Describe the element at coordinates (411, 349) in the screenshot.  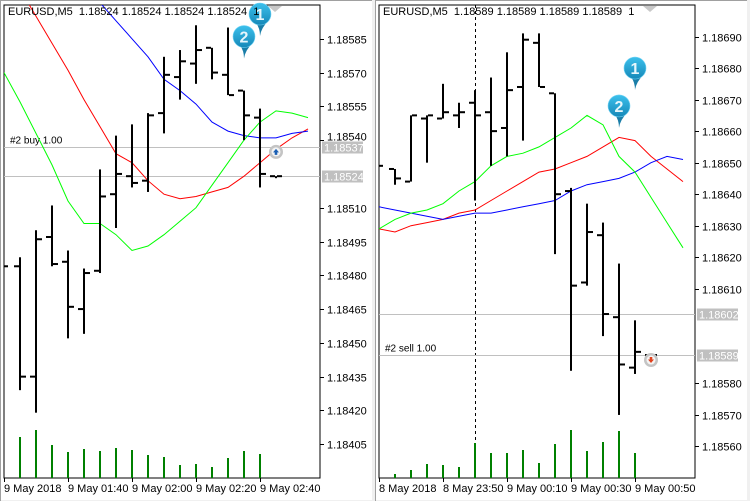
I see `order-level-text: #2 sell 1.00` at that location.